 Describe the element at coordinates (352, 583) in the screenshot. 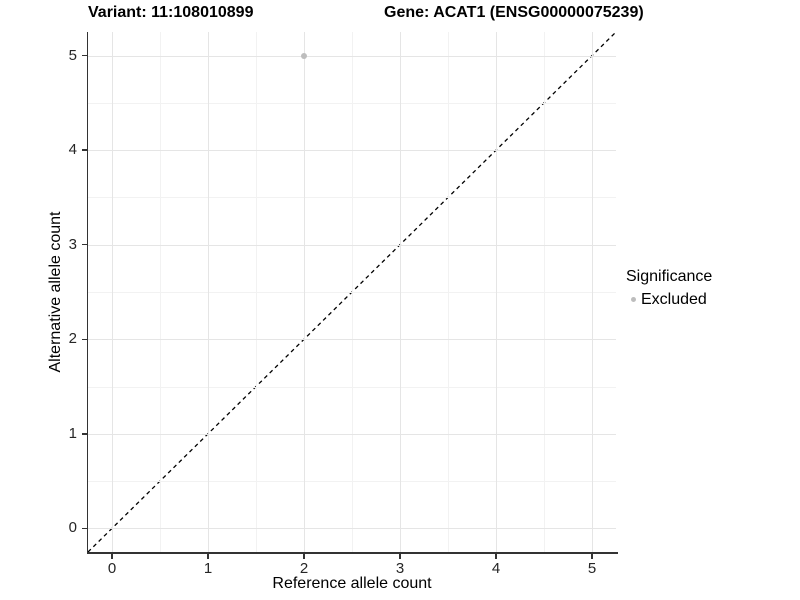

I see `x-axis-title: Reference allele count` at that location.